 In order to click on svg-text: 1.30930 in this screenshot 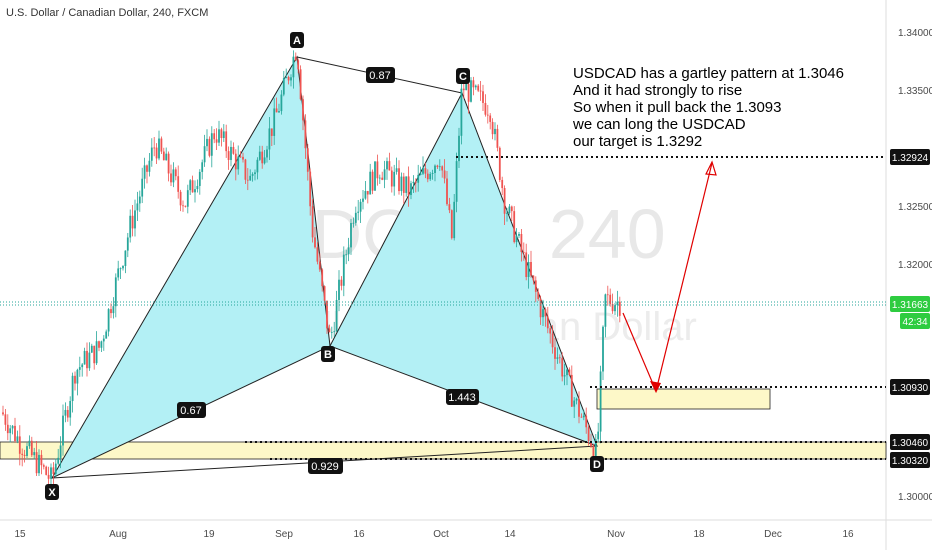, I will do `click(910, 388)`.